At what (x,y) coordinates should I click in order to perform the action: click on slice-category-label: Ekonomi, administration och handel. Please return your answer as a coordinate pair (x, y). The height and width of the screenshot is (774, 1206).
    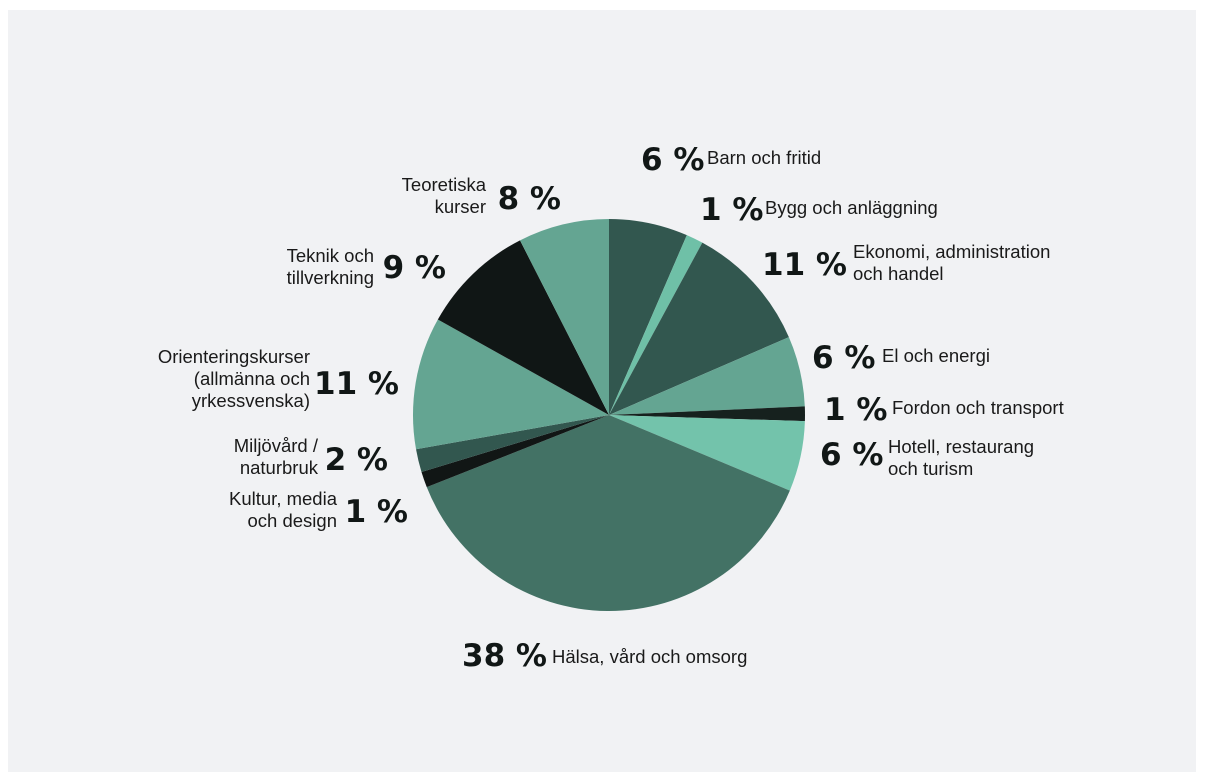
    Looking at the image, I should click on (951, 262).